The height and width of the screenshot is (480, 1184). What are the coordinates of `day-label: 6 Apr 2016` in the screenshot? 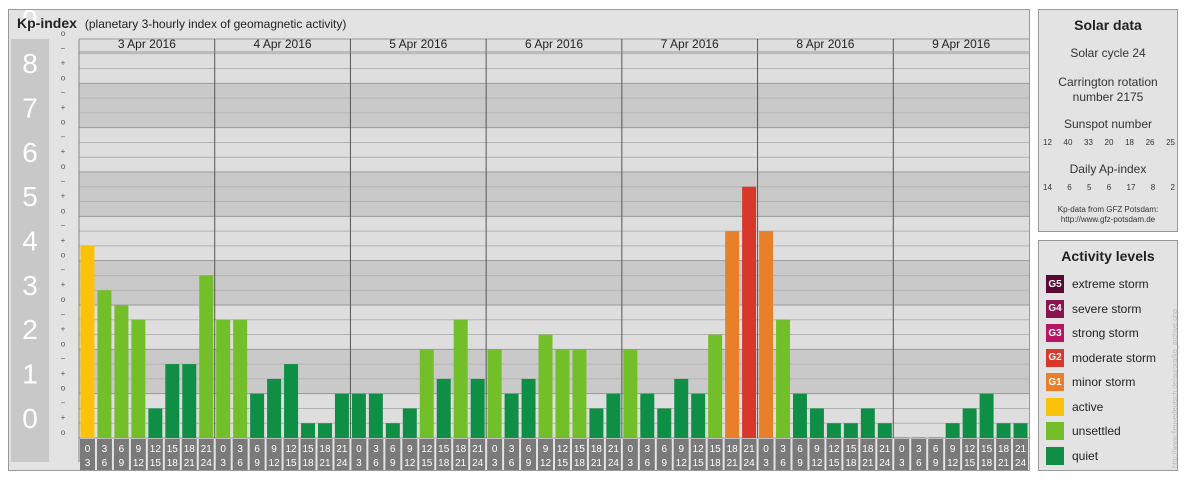 It's located at (554, 44).